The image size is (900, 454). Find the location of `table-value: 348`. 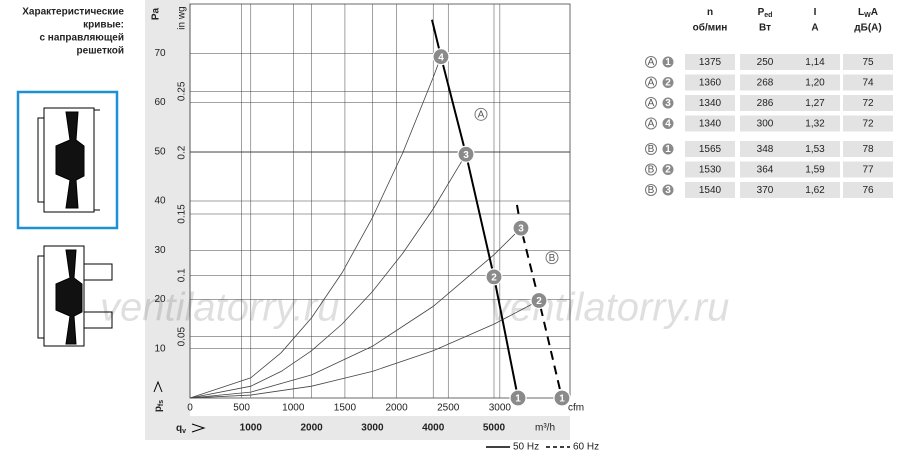

table-value: 348 is located at coordinates (765, 149).